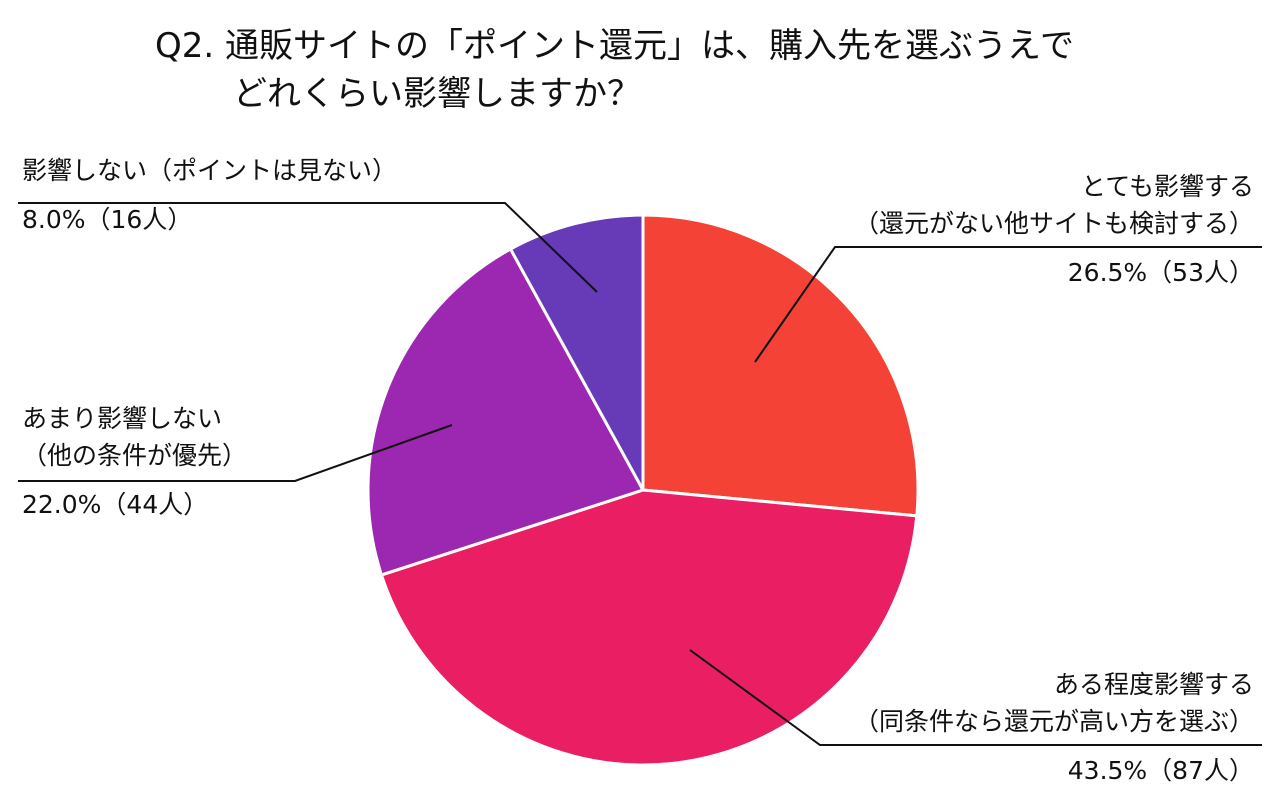 This screenshot has width=1280, height=798. I want to click on title-line-1: Q2. 通販サイトの「ポイント還元」は、購入先を選ぶうえで, so click(614, 46).